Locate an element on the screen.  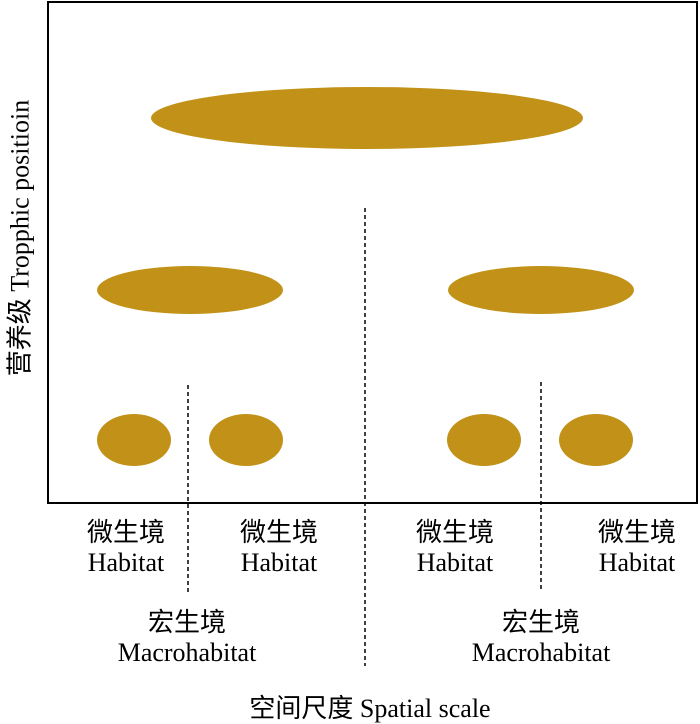
habitat-label-3: 微生境 Habitat is located at coordinates (455, 548).